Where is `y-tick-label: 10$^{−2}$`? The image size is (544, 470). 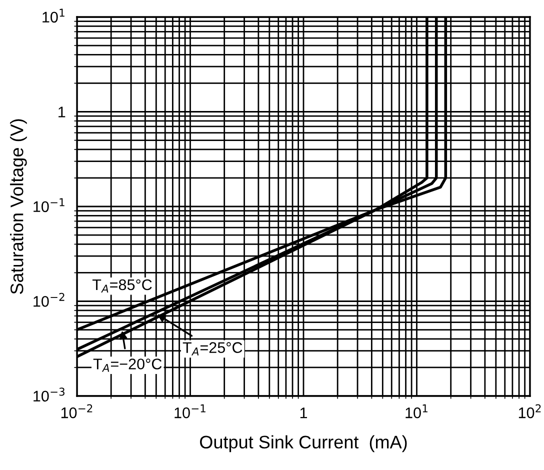 y-tick-label: 10$^{−2}$ is located at coordinates (49, 299).